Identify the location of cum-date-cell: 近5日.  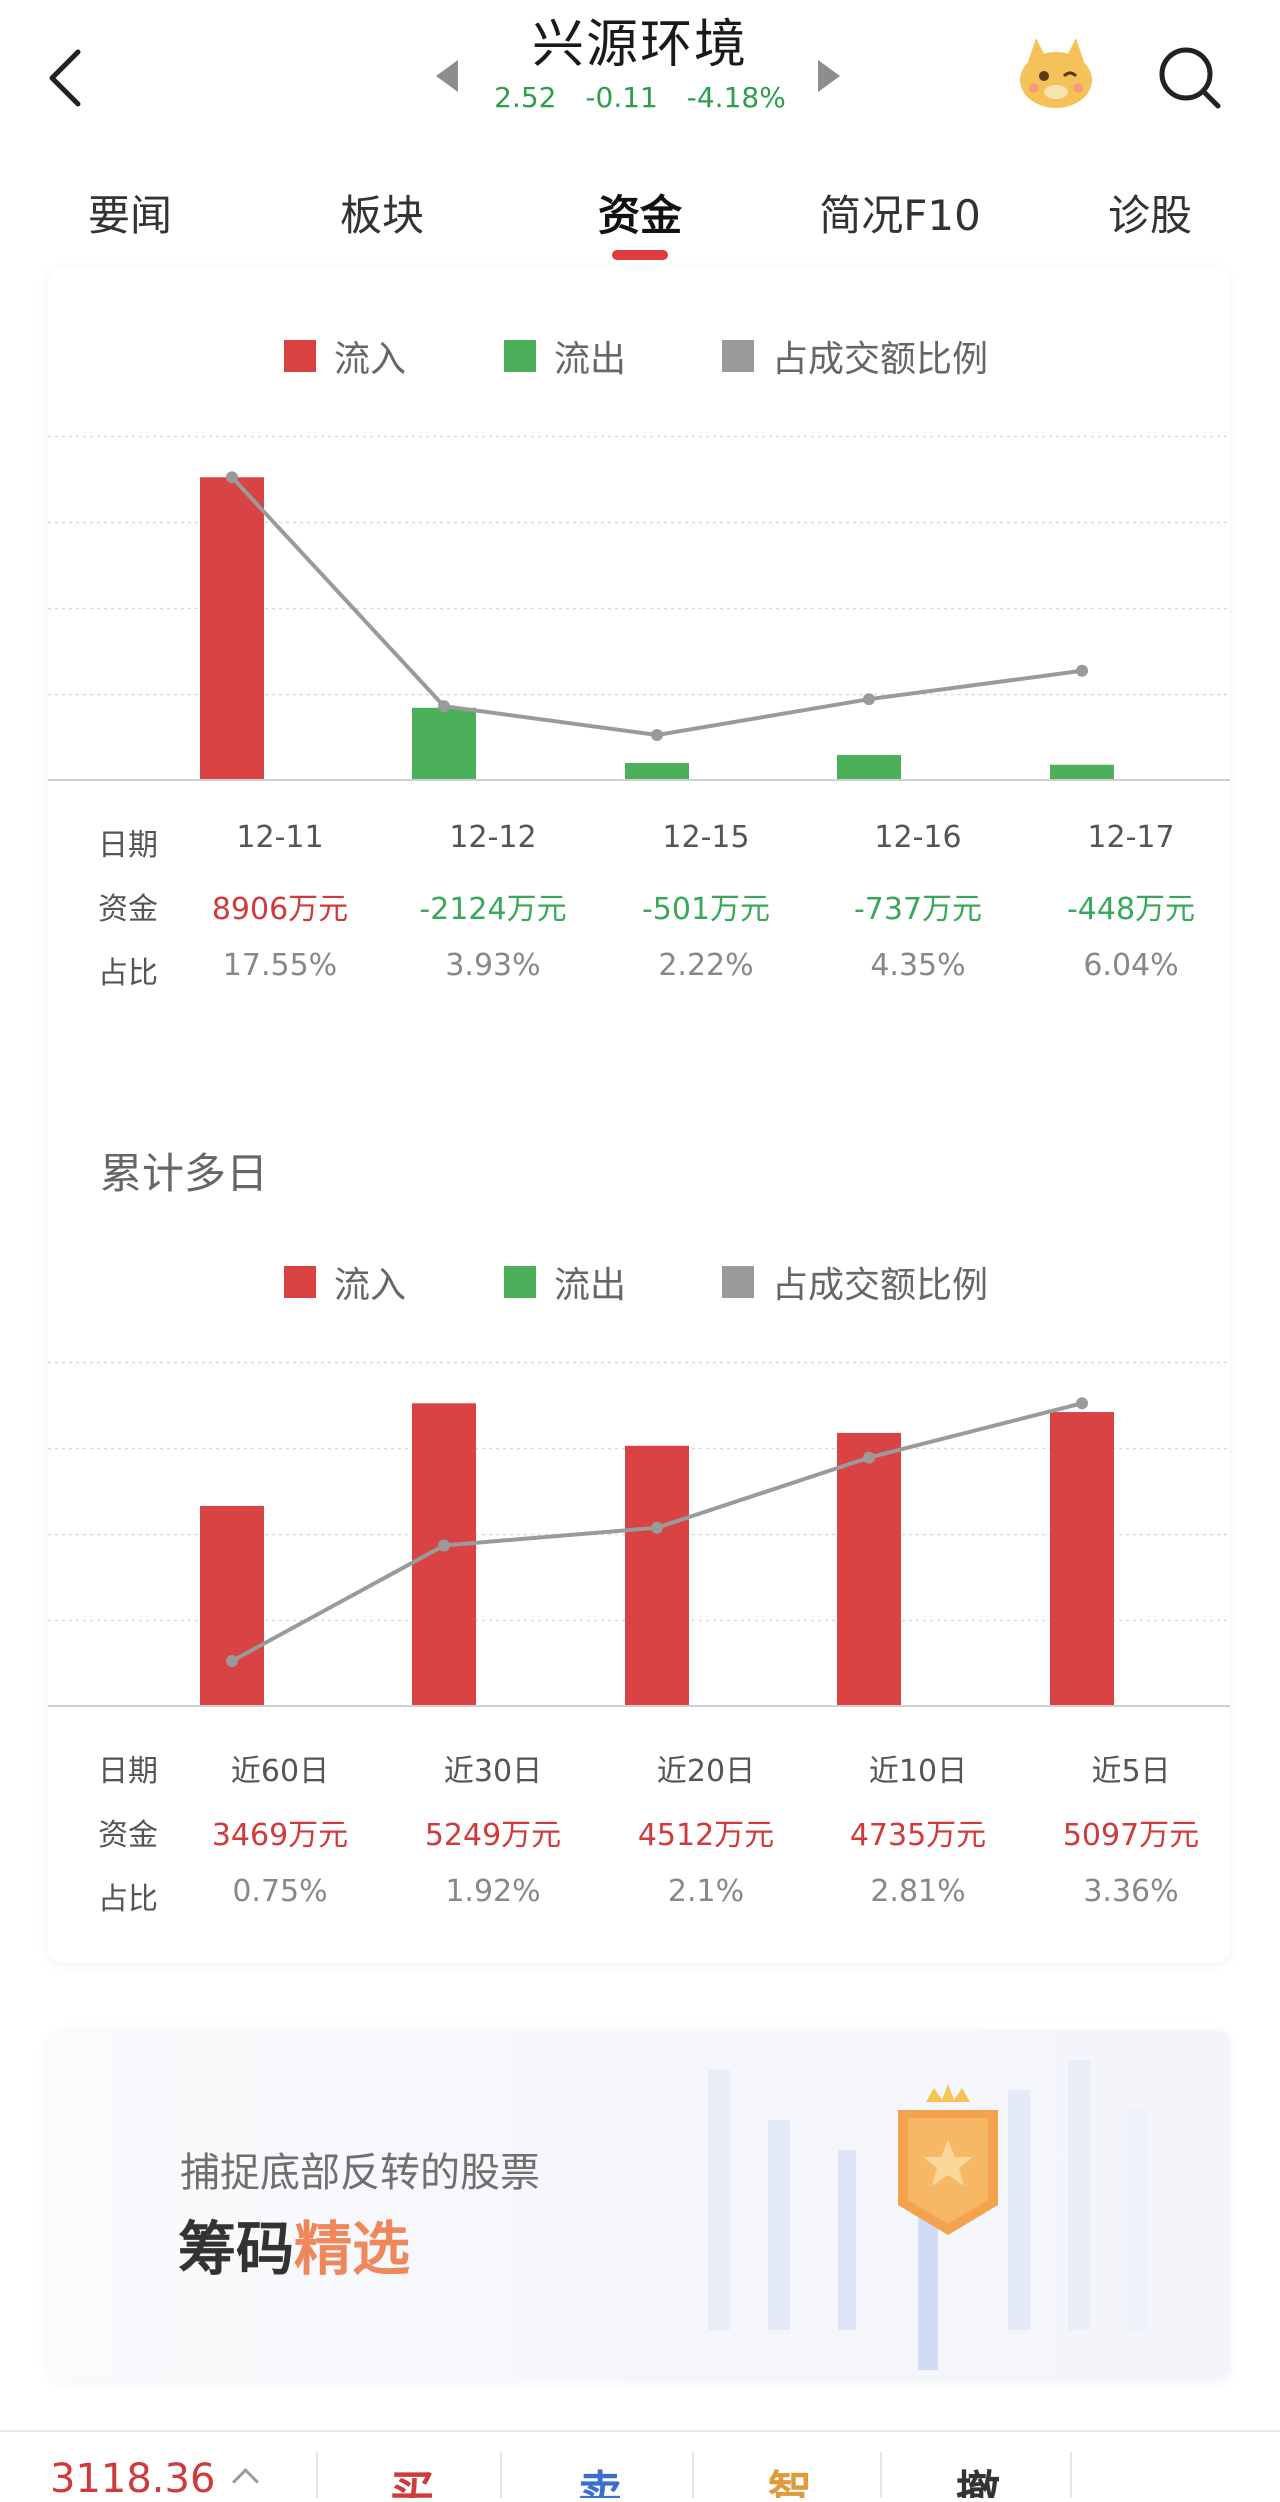
(1131, 1771).